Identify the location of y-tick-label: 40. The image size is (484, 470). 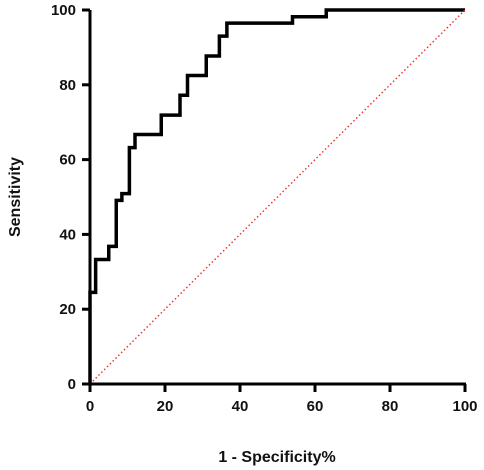
(67, 234).